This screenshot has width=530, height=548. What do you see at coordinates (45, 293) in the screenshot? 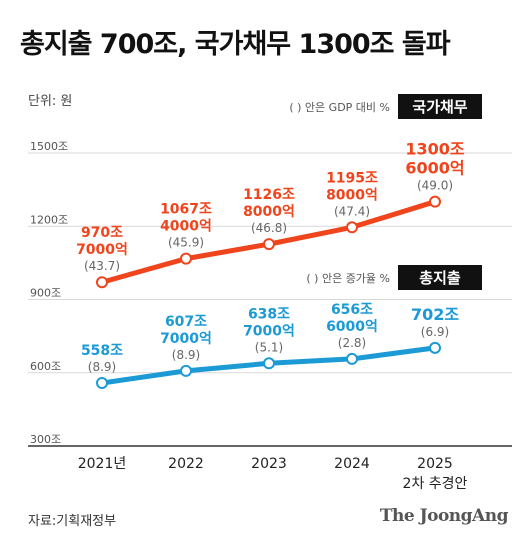
I see `y-tick-label: 900조` at bounding box center [45, 293].